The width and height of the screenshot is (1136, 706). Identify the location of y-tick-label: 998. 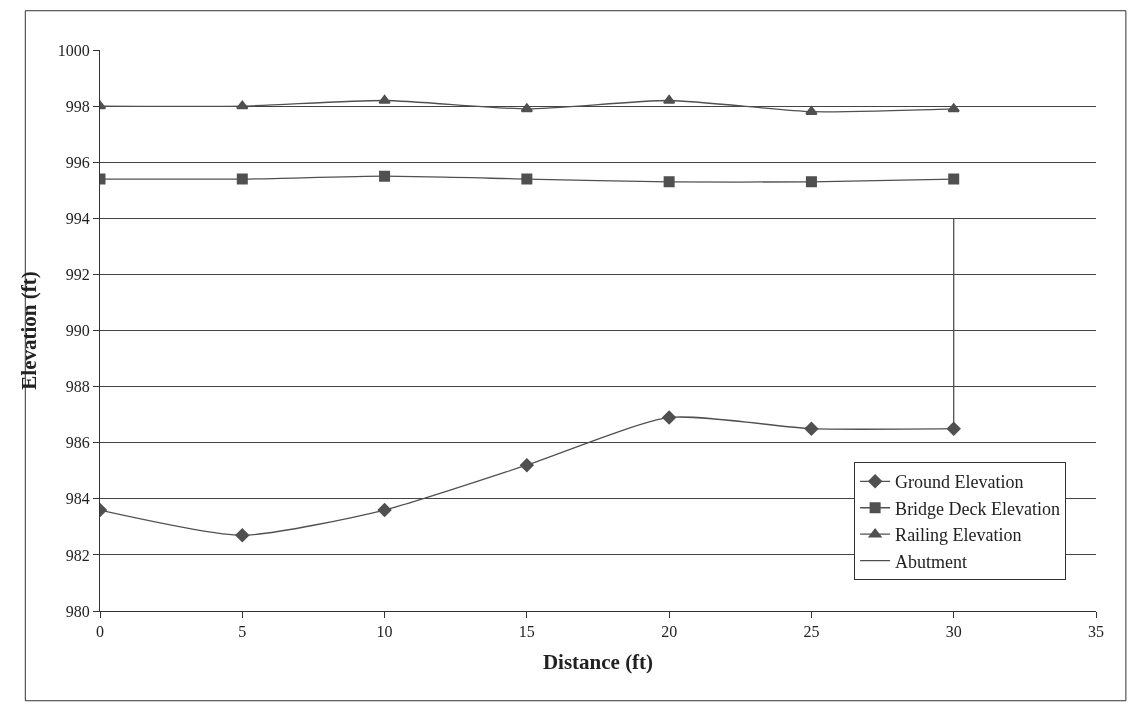
(77, 106).